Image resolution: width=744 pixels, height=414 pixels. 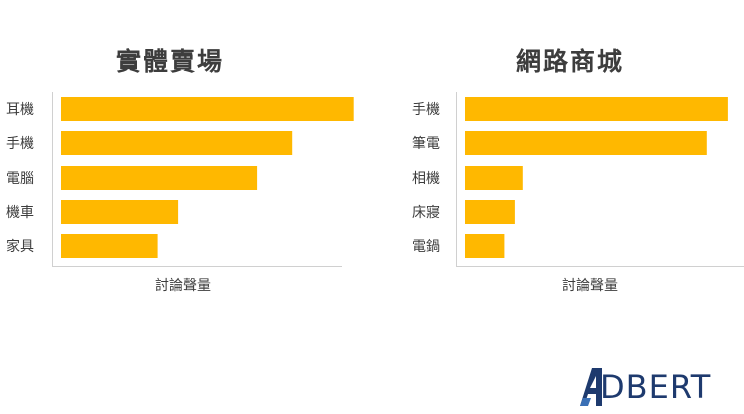 What do you see at coordinates (426, 179) in the screenshot?
I see `category-label: 相機` at bounding box center [426, 179].